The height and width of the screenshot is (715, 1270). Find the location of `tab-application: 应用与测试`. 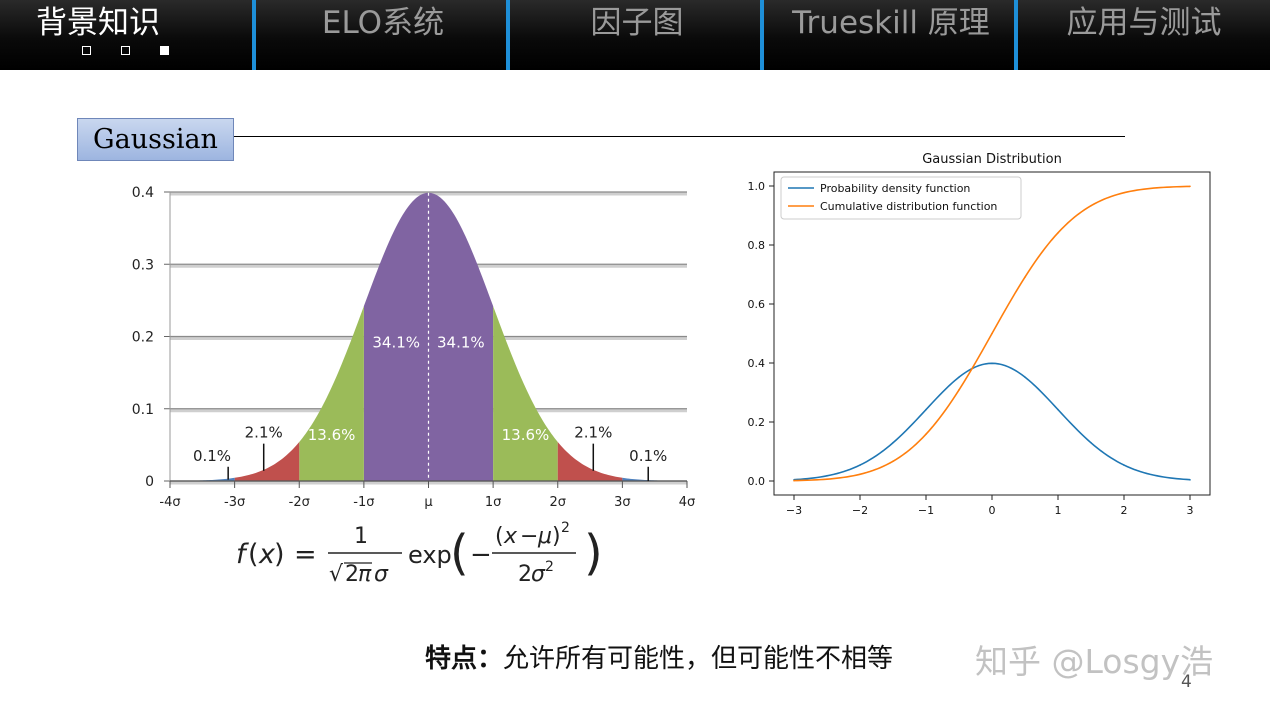

tab-application: 应用与测试 is located at coordinates (1144, 35).